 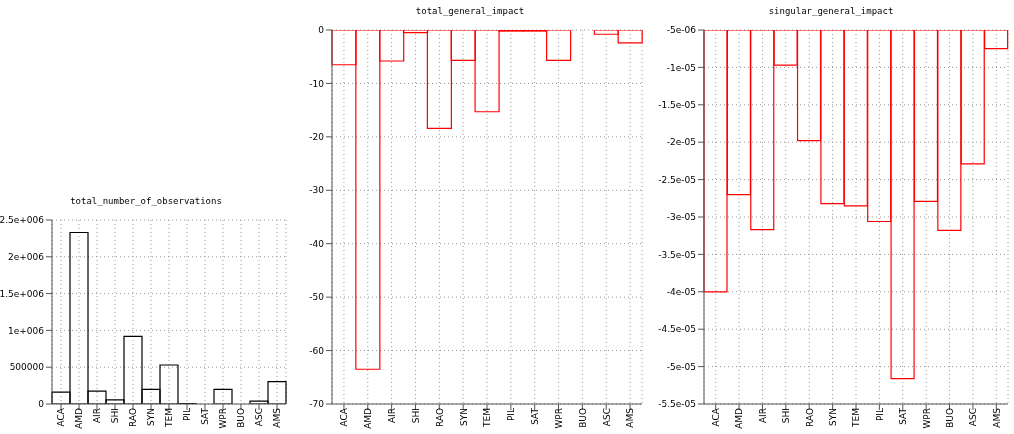 What do you see at coordinates (681, 217) in the screenshot?
I see `y-tick-label: -3e-05` at bounding box center [681, 217].